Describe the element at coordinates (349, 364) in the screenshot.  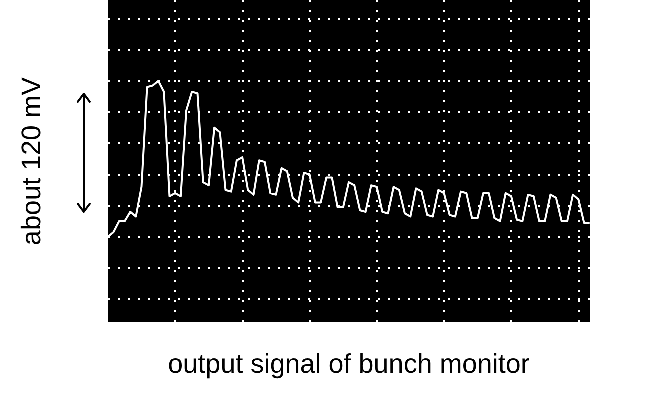
I see `text: output signal of bunch monitor` at that location.